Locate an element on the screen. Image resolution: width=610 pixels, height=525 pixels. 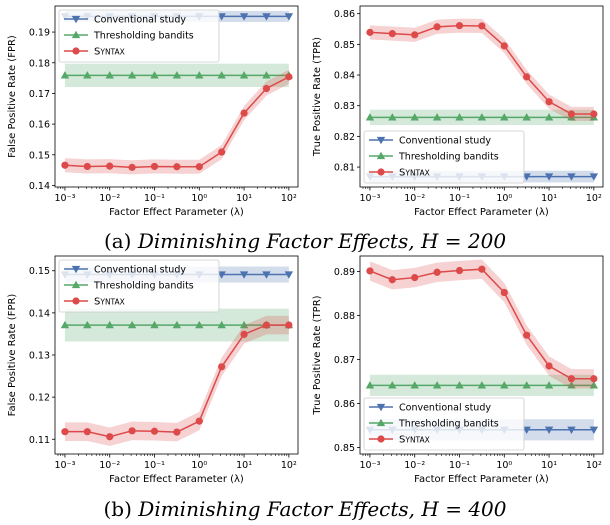
series-line is located at coordinates (177, 381).